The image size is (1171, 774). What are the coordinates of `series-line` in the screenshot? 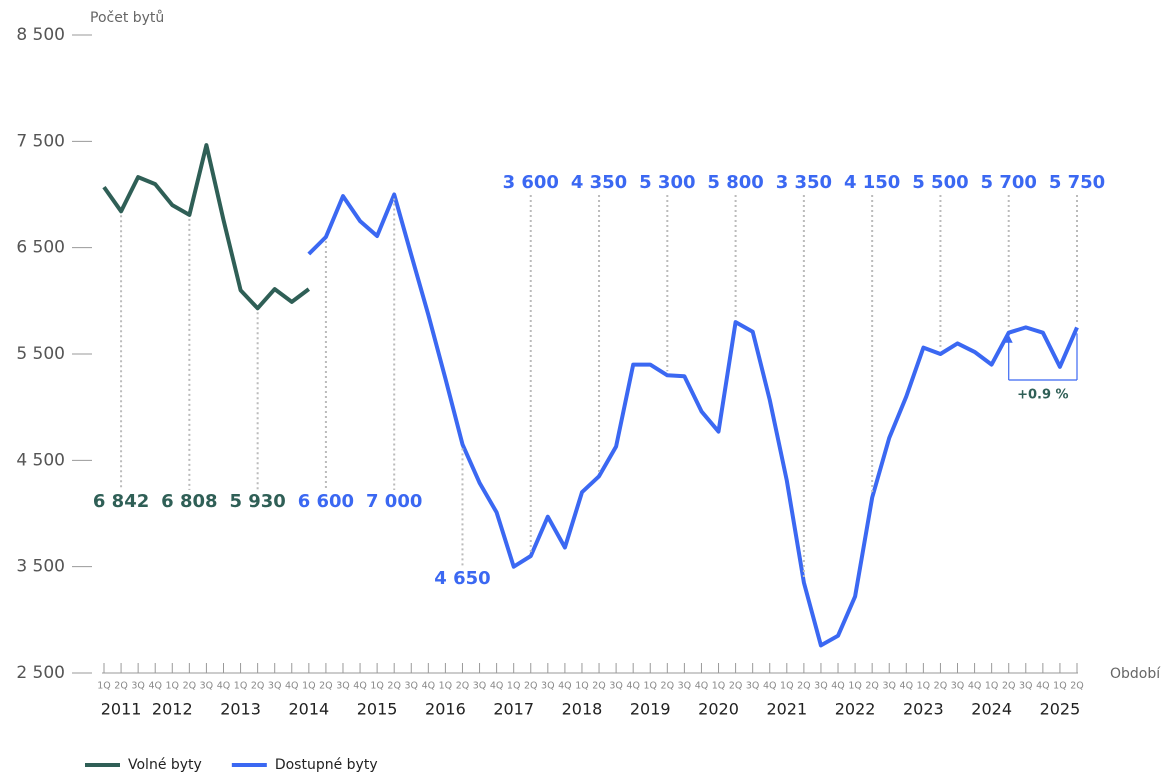 It's located at (206, 227).